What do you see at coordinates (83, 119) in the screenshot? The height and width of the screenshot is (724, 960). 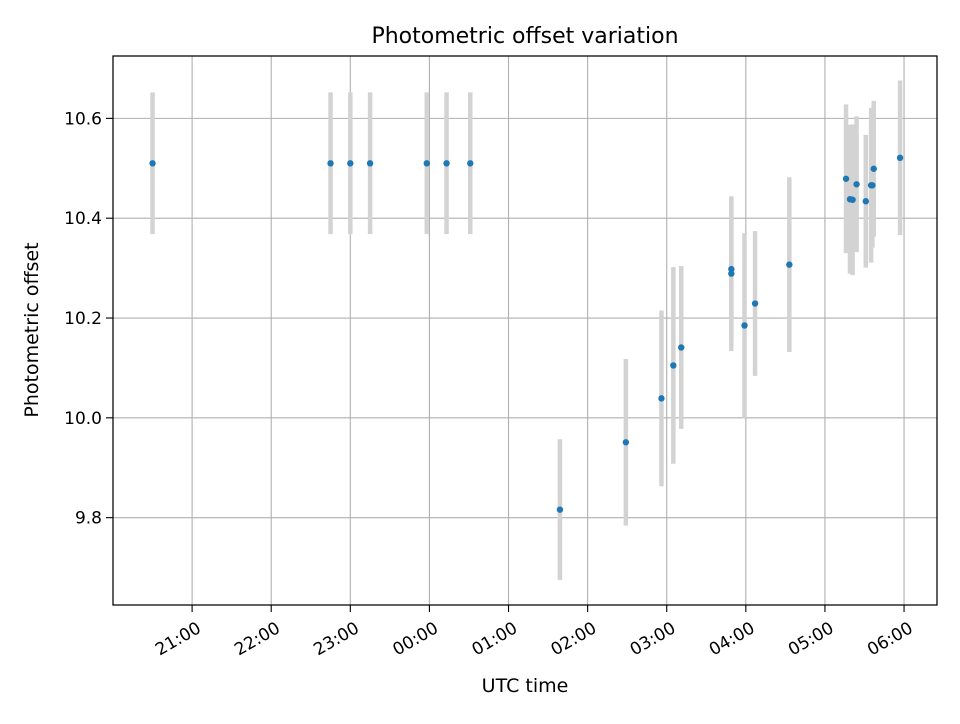 I see `y-tick-label: 10.6` at bounding box center [83, 119].